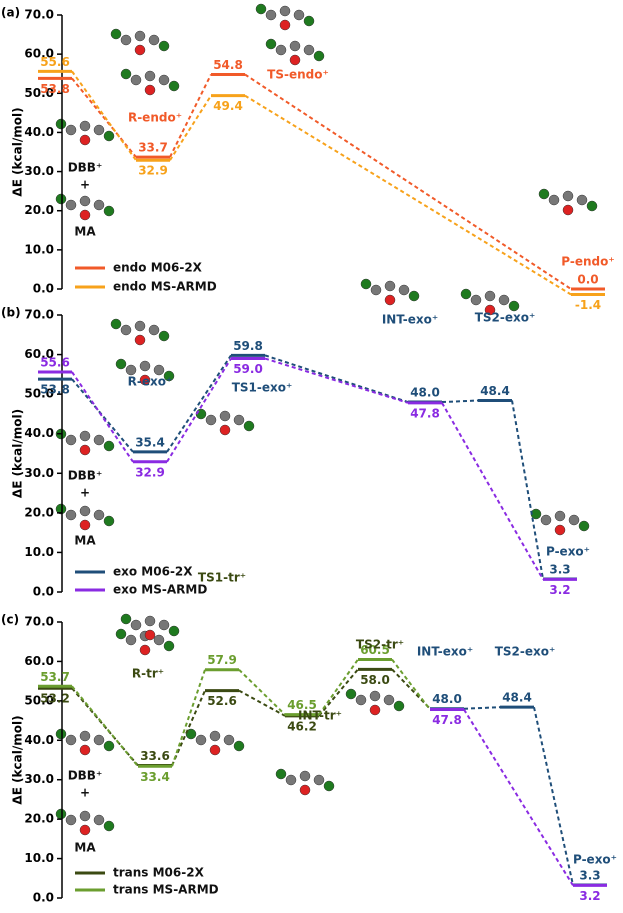 The height and width of the screenshot is (913, 623). What do you see at coordinates (153, 148) in the screenshot?
I see `value-label: 33.7` at bounding box center [153, 148].